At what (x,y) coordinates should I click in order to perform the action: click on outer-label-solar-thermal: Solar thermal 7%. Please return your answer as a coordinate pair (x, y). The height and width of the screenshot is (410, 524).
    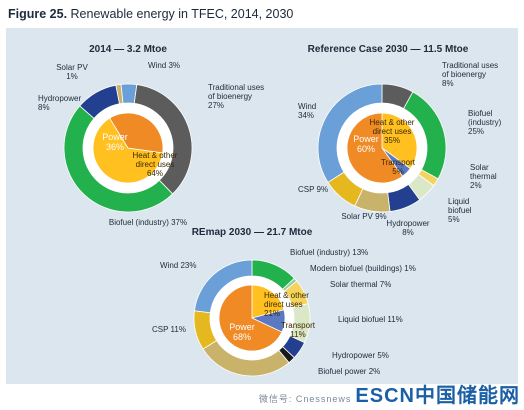
    Looking at the image, I should click on (360, 284).